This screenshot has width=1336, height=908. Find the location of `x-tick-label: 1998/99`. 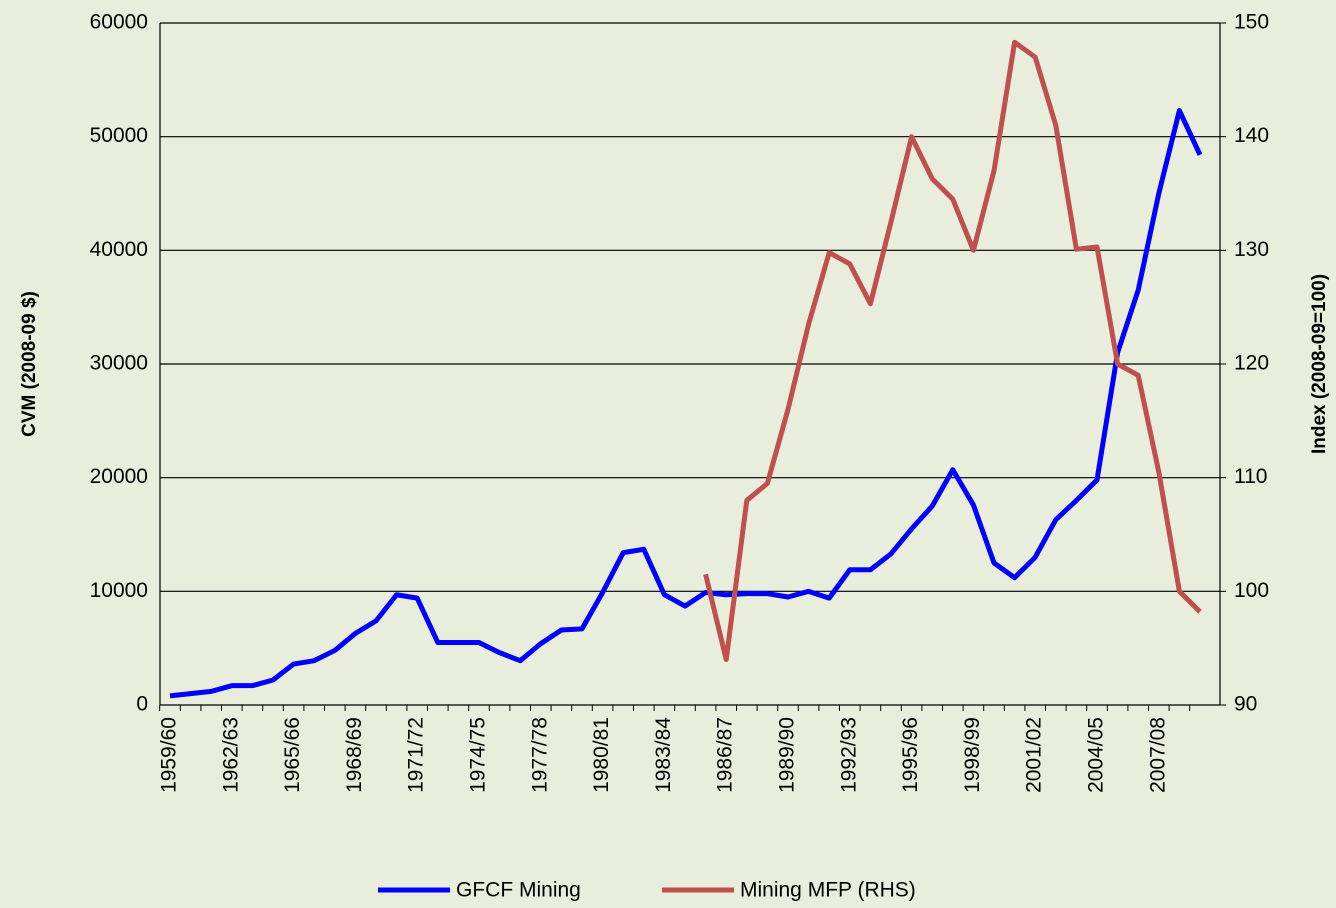

x-tick-label: 1998/99 is located at coordinates (972, 755).